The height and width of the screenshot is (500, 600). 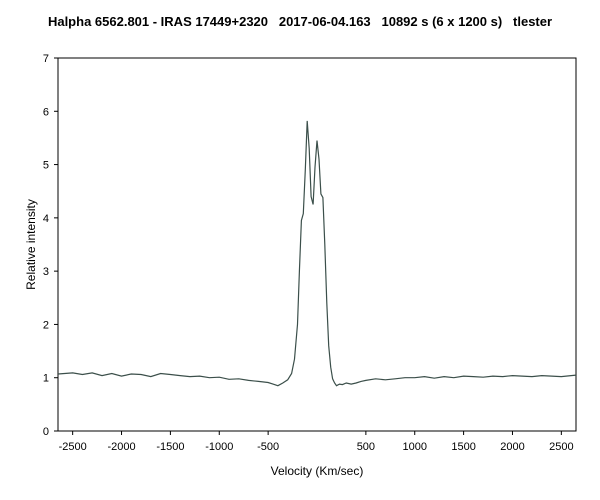 I want to click on x-tick-label: -1500, so click(x=170, y=447).